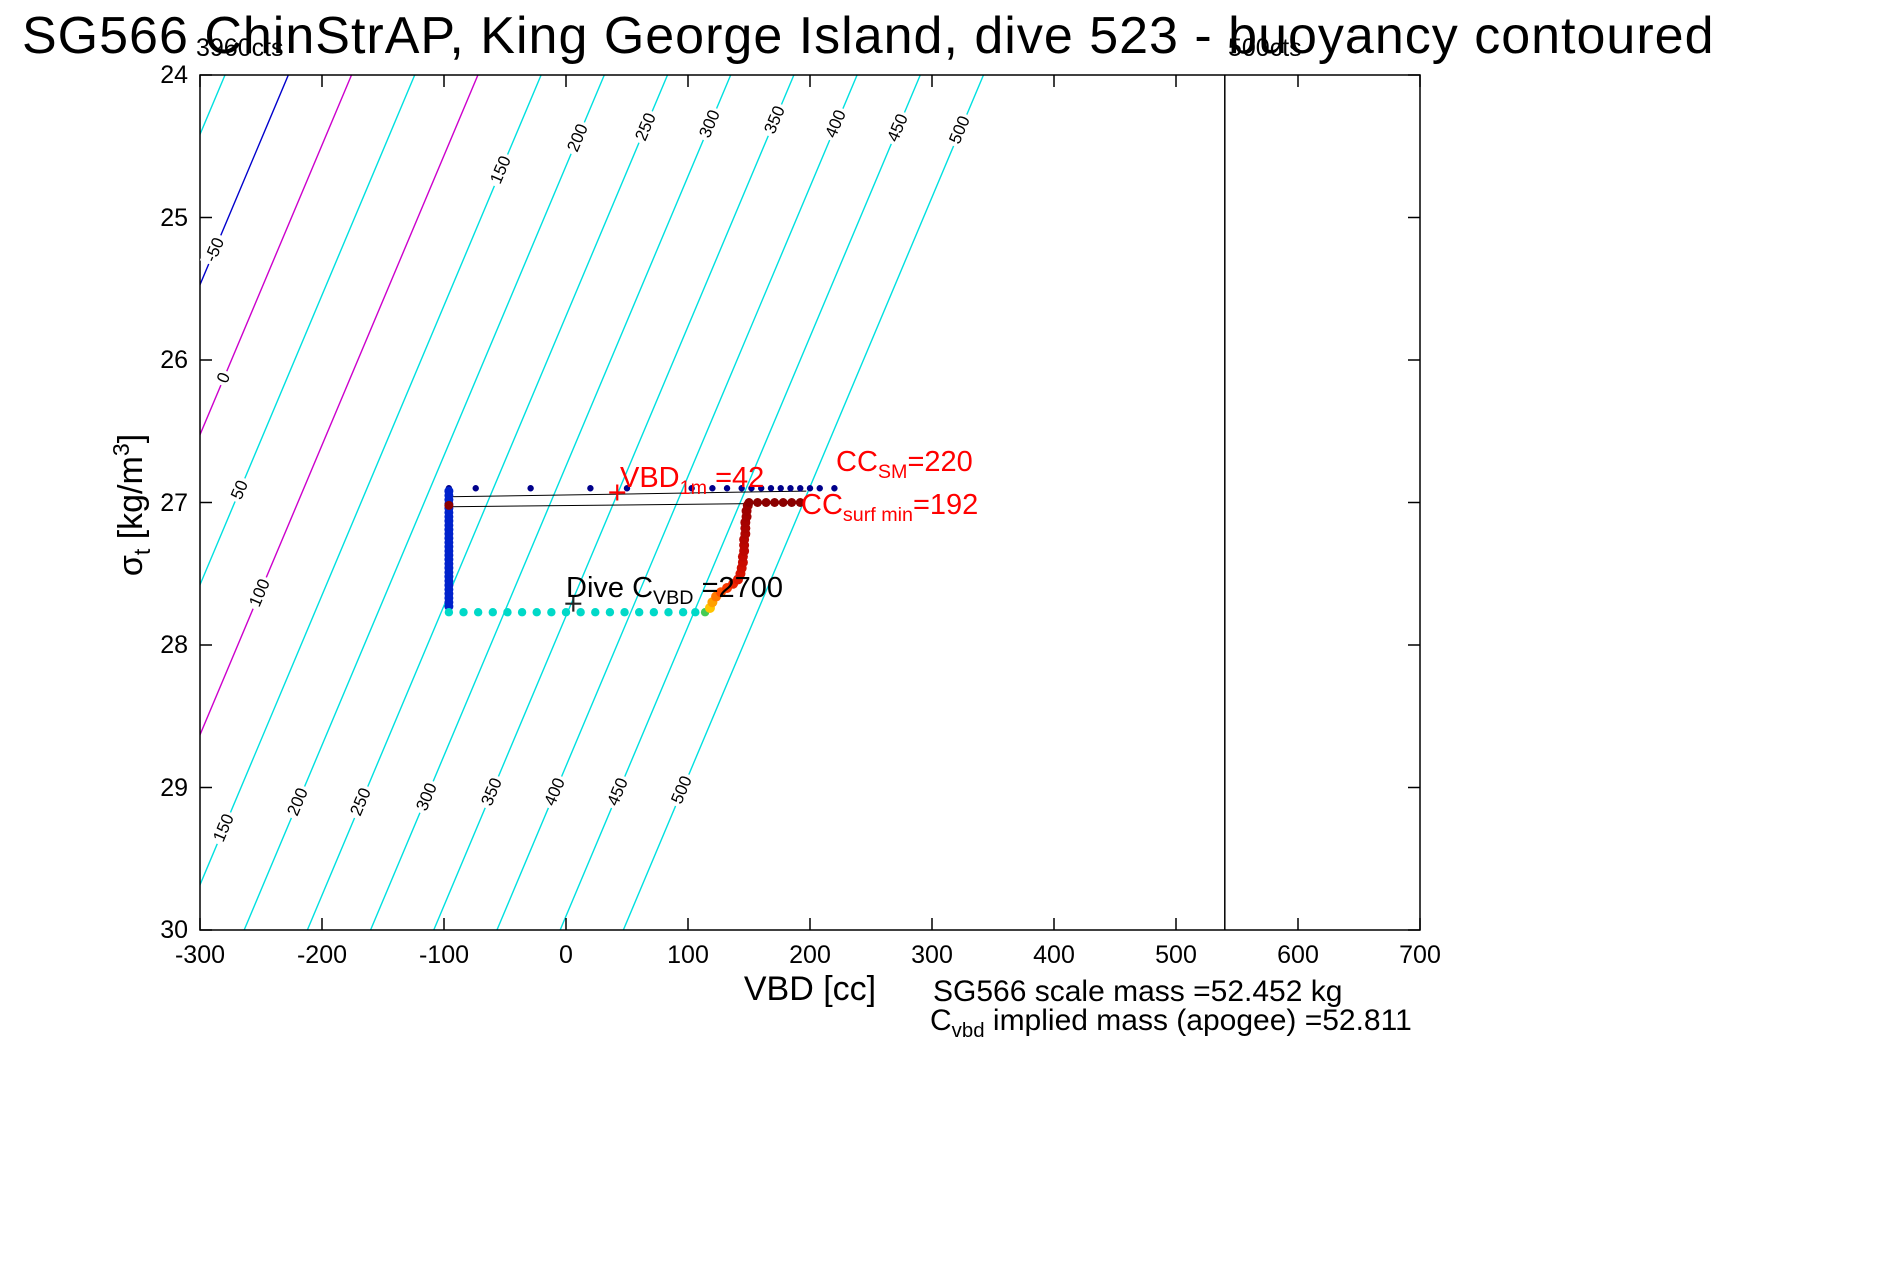 This screenshot has width=1891, height=1262. I want to click on y-axis-label-close: ], so click(130, 438).